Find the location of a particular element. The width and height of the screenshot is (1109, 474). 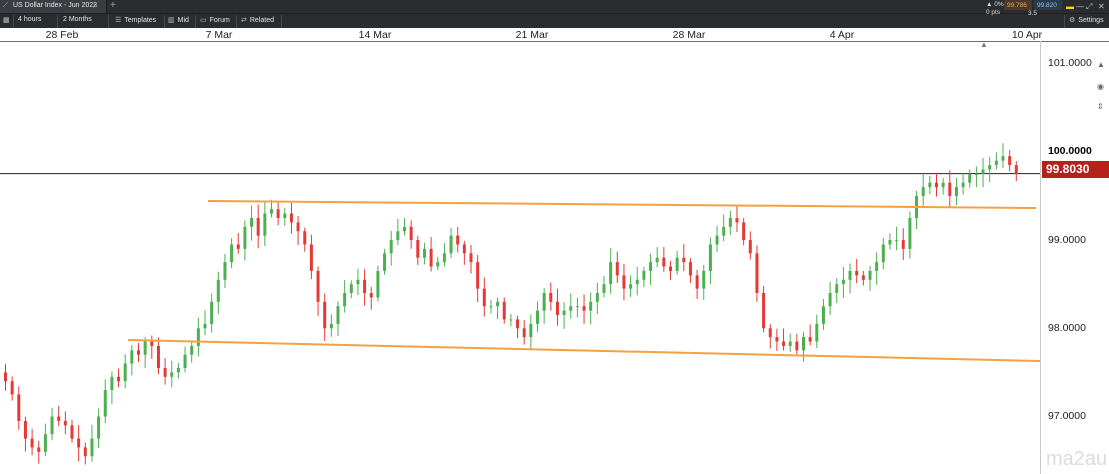

add-tab-button: + is located at coordinates (113, 5).